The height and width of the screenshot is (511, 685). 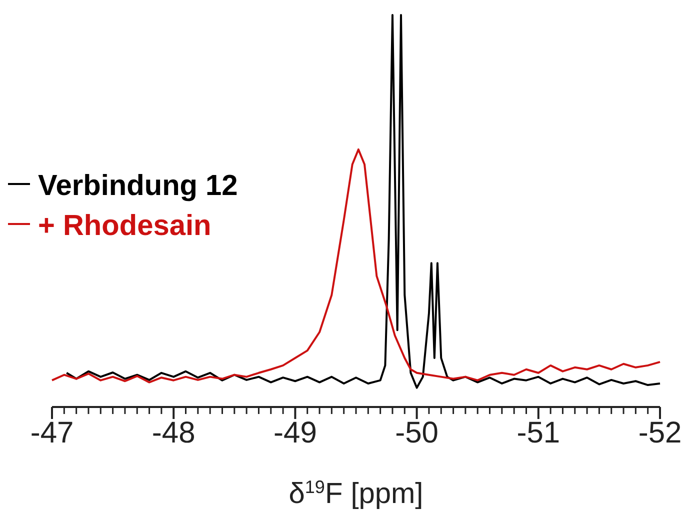 I want to click on x-tick-label: -52, so click(x=660, y=433).